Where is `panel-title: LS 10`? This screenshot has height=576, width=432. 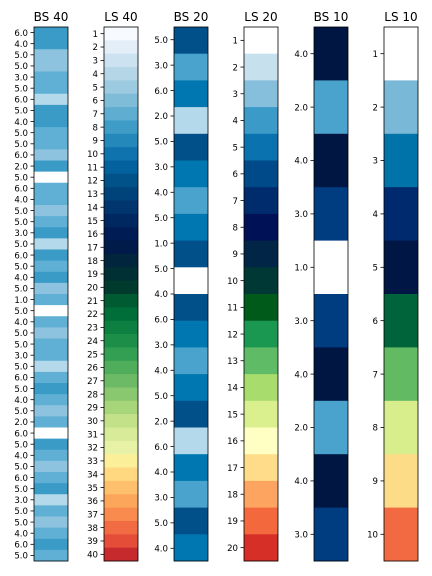 panel-title: LS 10 is located at coordinates (400, 17).